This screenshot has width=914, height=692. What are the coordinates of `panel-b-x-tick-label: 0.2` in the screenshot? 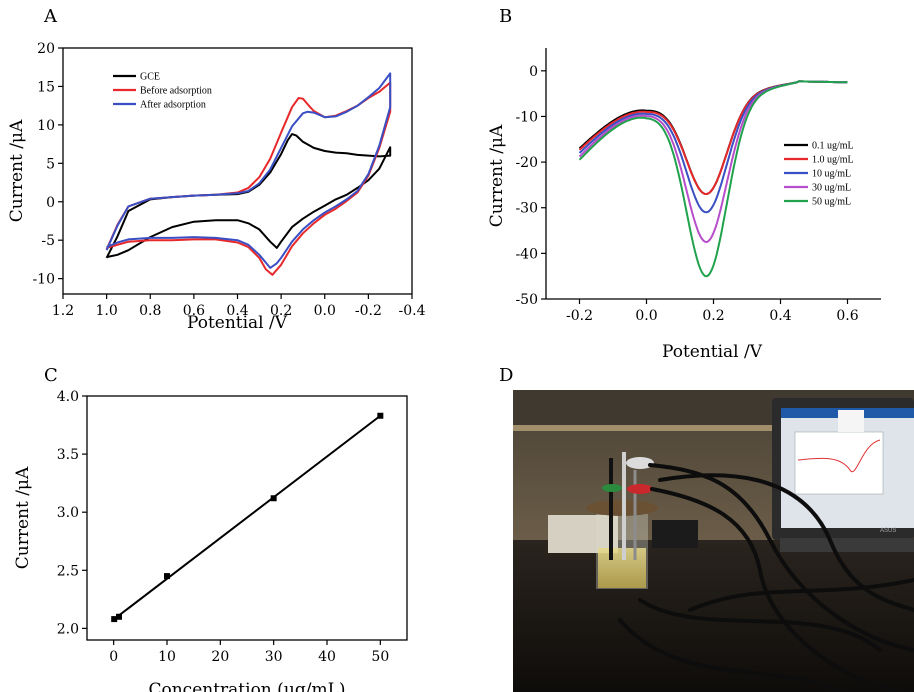 It's located at (713, 316).